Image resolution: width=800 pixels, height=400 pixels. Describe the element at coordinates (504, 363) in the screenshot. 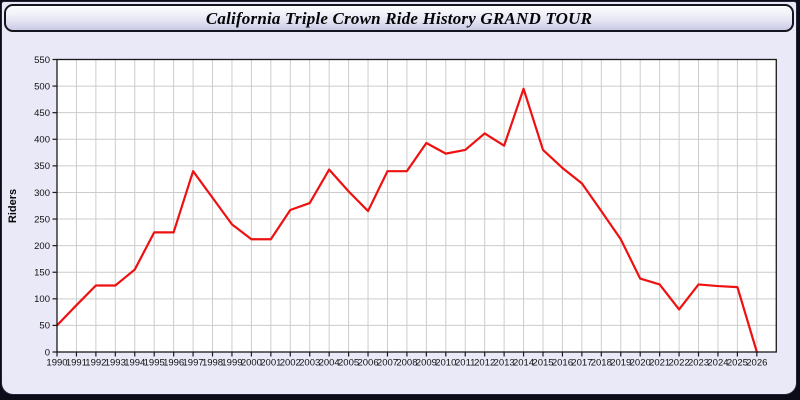

I see `x-tick-label: 2013` at that location.